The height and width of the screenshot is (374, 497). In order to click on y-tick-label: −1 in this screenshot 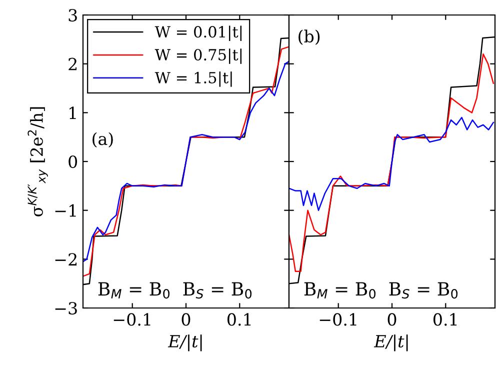, I will do `click(65, 210)`.